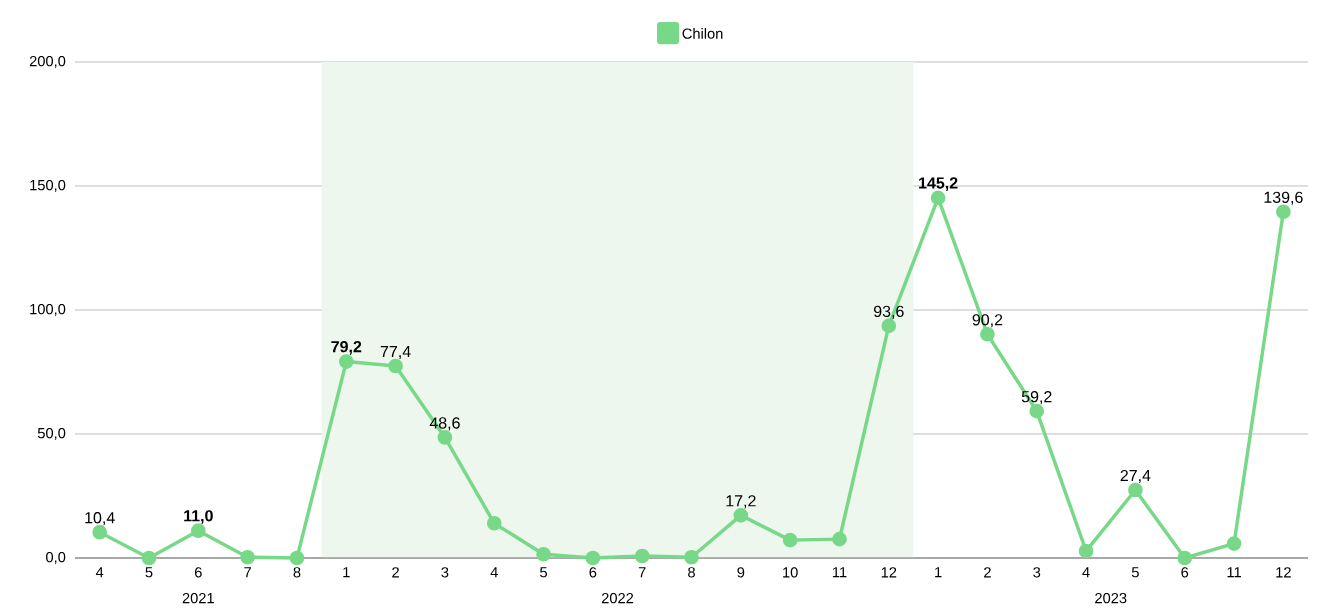 This screenshot has width=1330, height=616. What do you see at coordinates (741, 502) in the screenshot?
I see `data-label: 17,2` at bounding box center [741, 502].